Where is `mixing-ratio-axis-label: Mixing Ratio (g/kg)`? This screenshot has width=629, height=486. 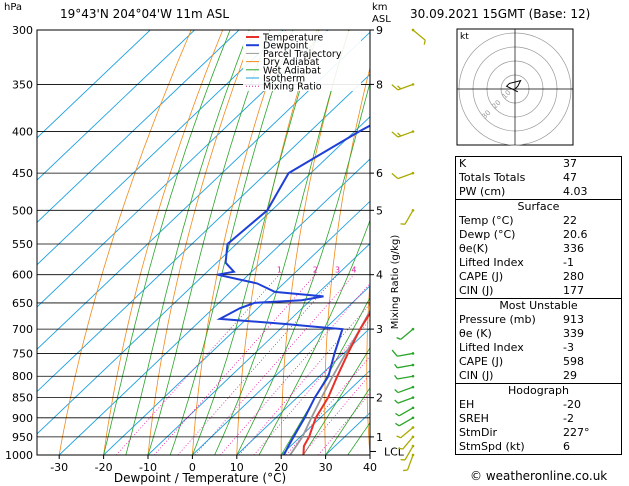
mixing-ratio-axis-label: Mixing Ratio (g/kg) is located at coordinates (395, 282).